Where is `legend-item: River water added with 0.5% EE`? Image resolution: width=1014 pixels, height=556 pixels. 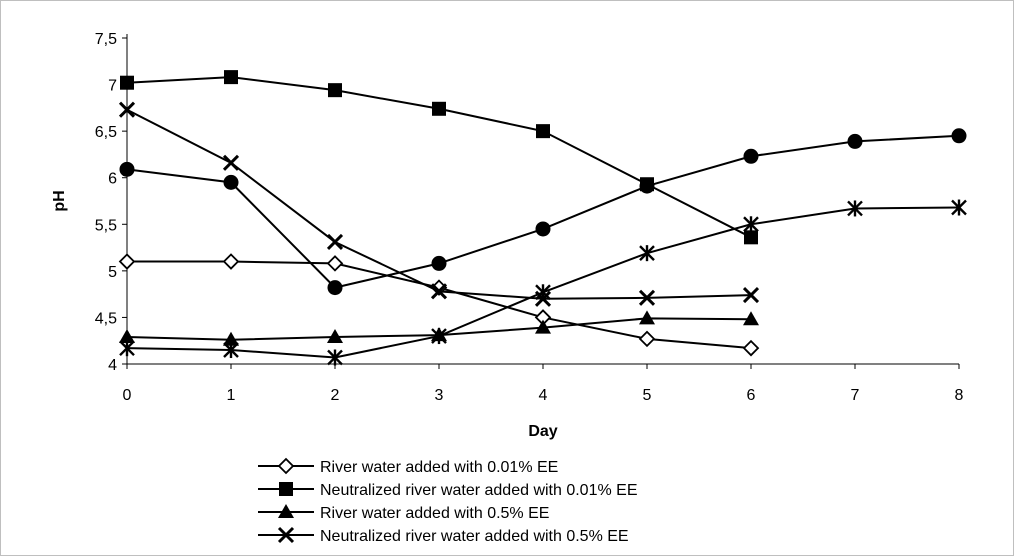
legend-item: River water added with 0.5% EE is located at coordinates (403, 513).